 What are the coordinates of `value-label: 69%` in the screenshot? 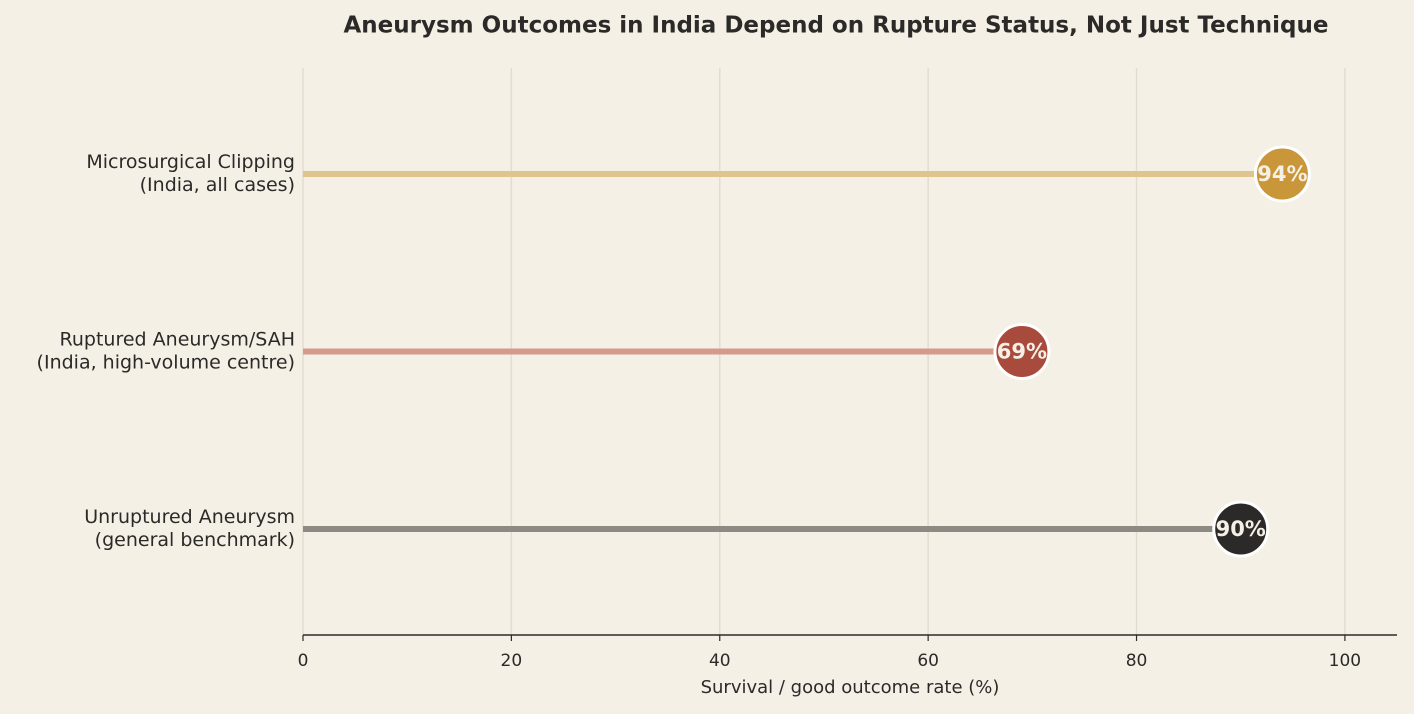 It's located at (1022, 352).